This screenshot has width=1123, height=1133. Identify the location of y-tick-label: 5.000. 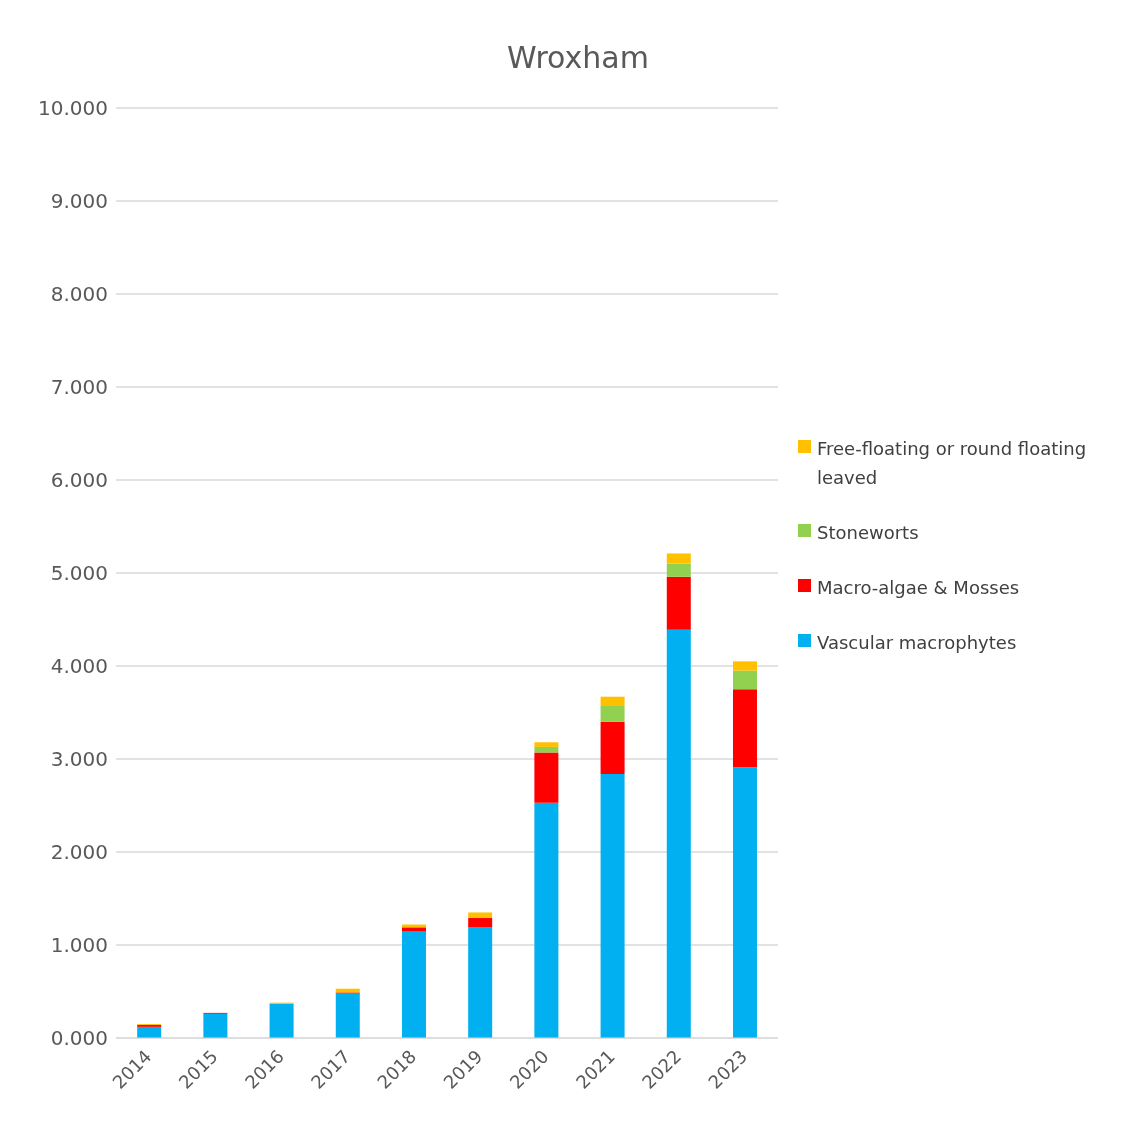
(79, 573).